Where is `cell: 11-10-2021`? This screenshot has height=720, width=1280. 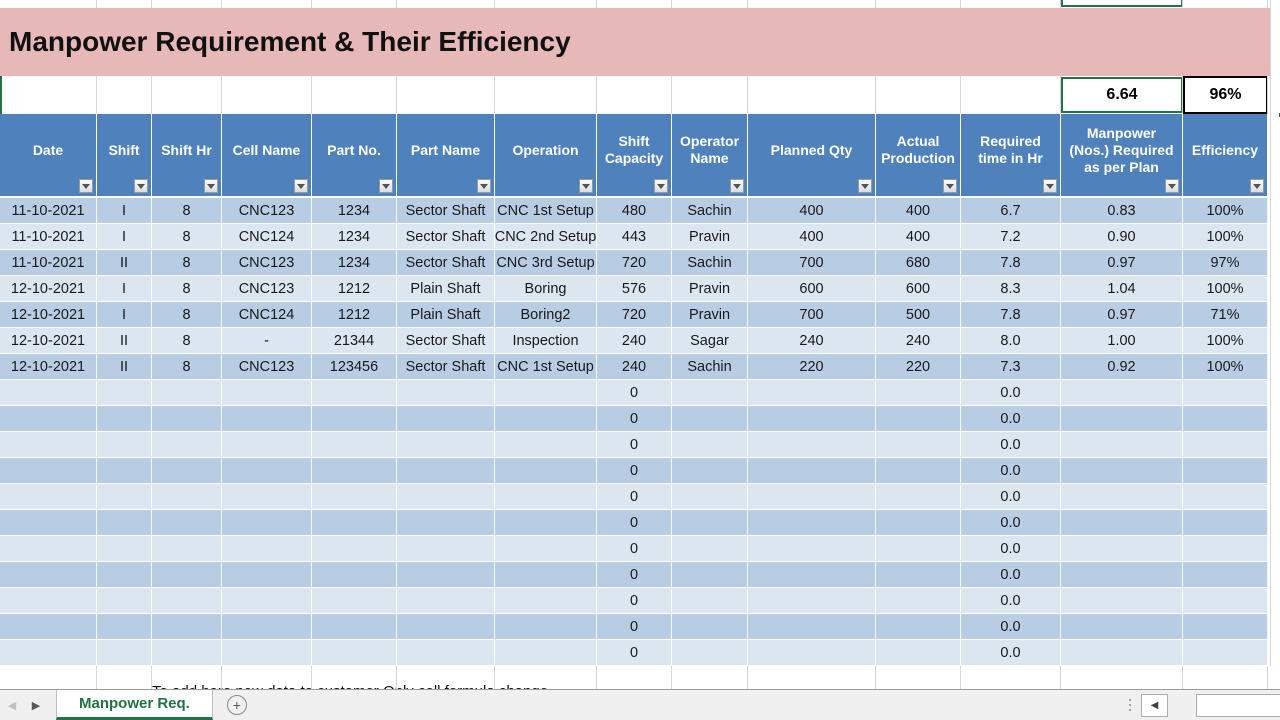 cell: 11-10-2021 is located at coordinates (48, 263).